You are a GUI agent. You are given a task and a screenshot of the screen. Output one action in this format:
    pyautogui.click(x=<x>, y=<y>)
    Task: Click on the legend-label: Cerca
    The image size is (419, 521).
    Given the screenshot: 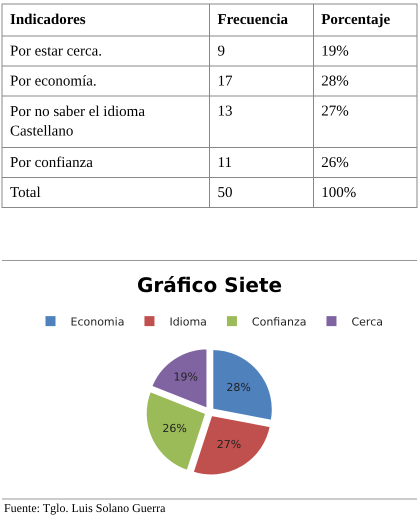 What is the action you would take?
    pyautogui.click(x=367, y=321)
    